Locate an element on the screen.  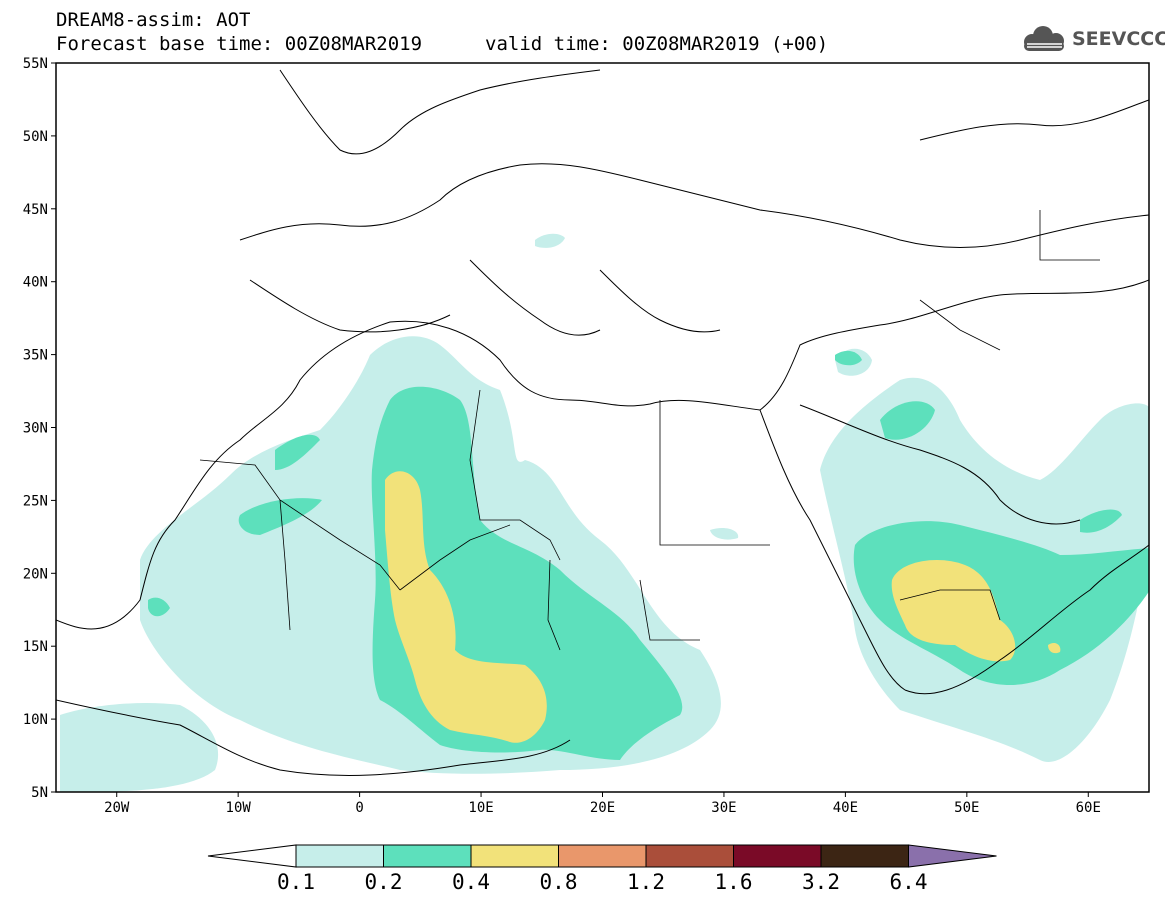
colorbar-level-label: 0.8 is located at coordinates (559, 882).